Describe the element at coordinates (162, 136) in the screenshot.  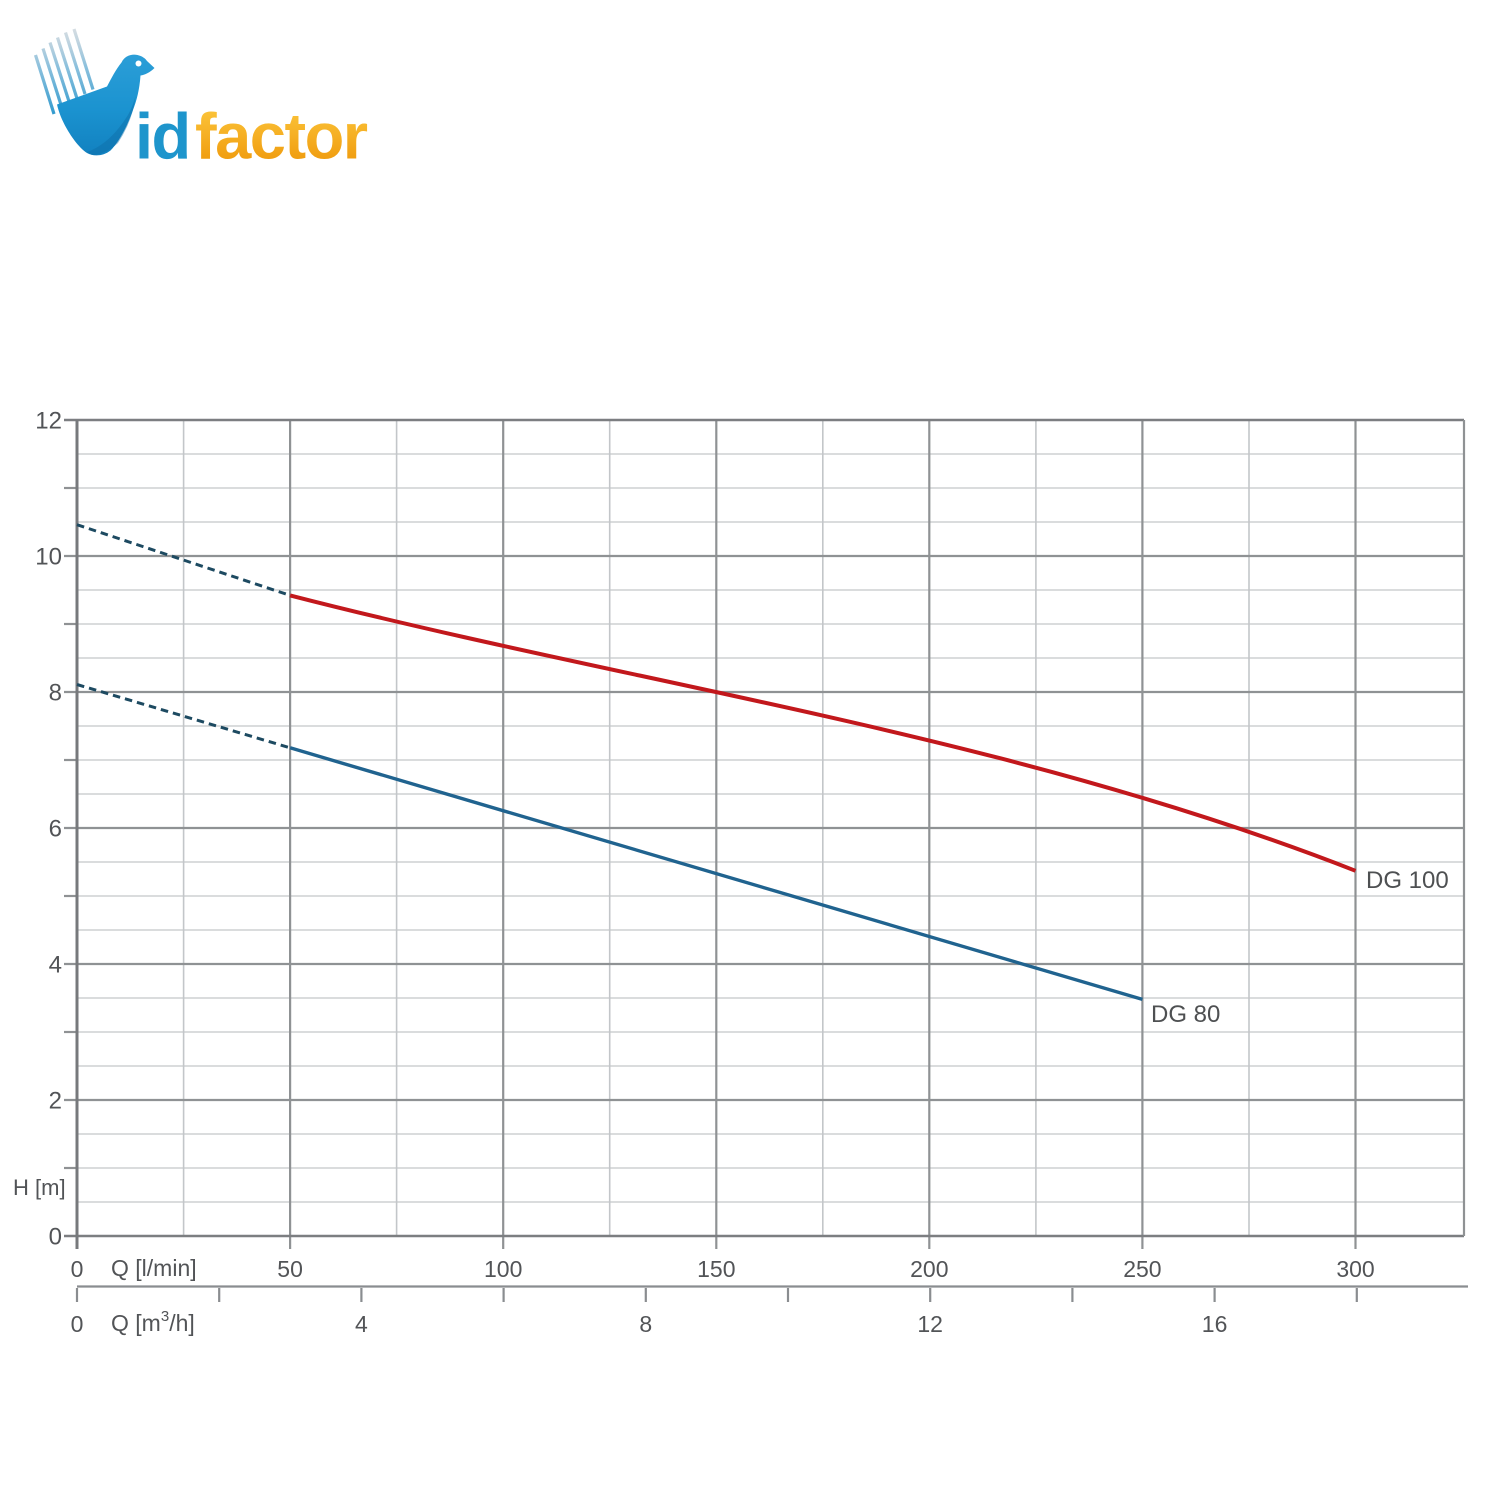
I see `svg-text: id` at that location.